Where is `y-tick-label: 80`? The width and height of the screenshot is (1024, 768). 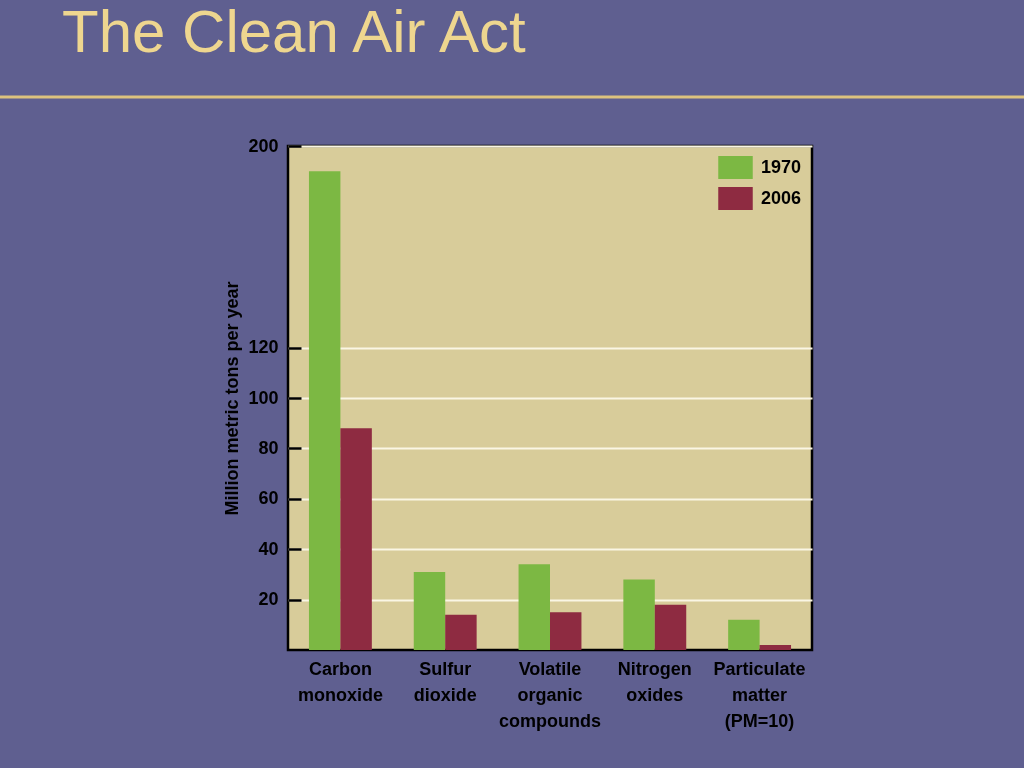
y-tick-label: 80 is located at coordinates (268, 447).